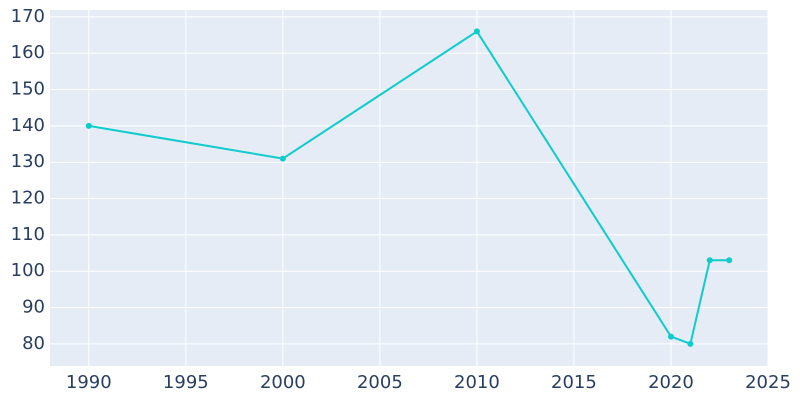 This screenshot has height=400, width=800. I want to click on x-tick-label: 2005, so click(380, 382).